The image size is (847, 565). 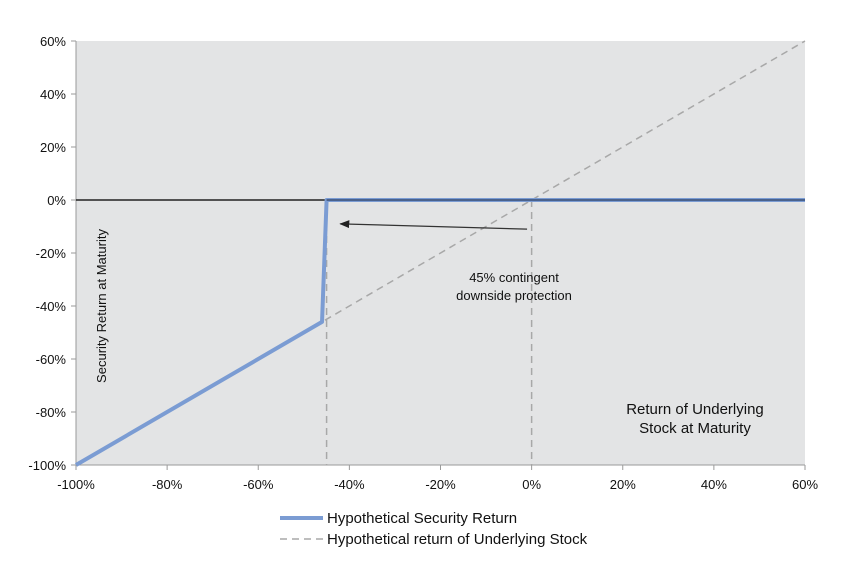 What do you see at coordinates (514, 277) in the screenshot?
I see `annotation-line-1: 45% contingent` at bounding box center [514, 277].